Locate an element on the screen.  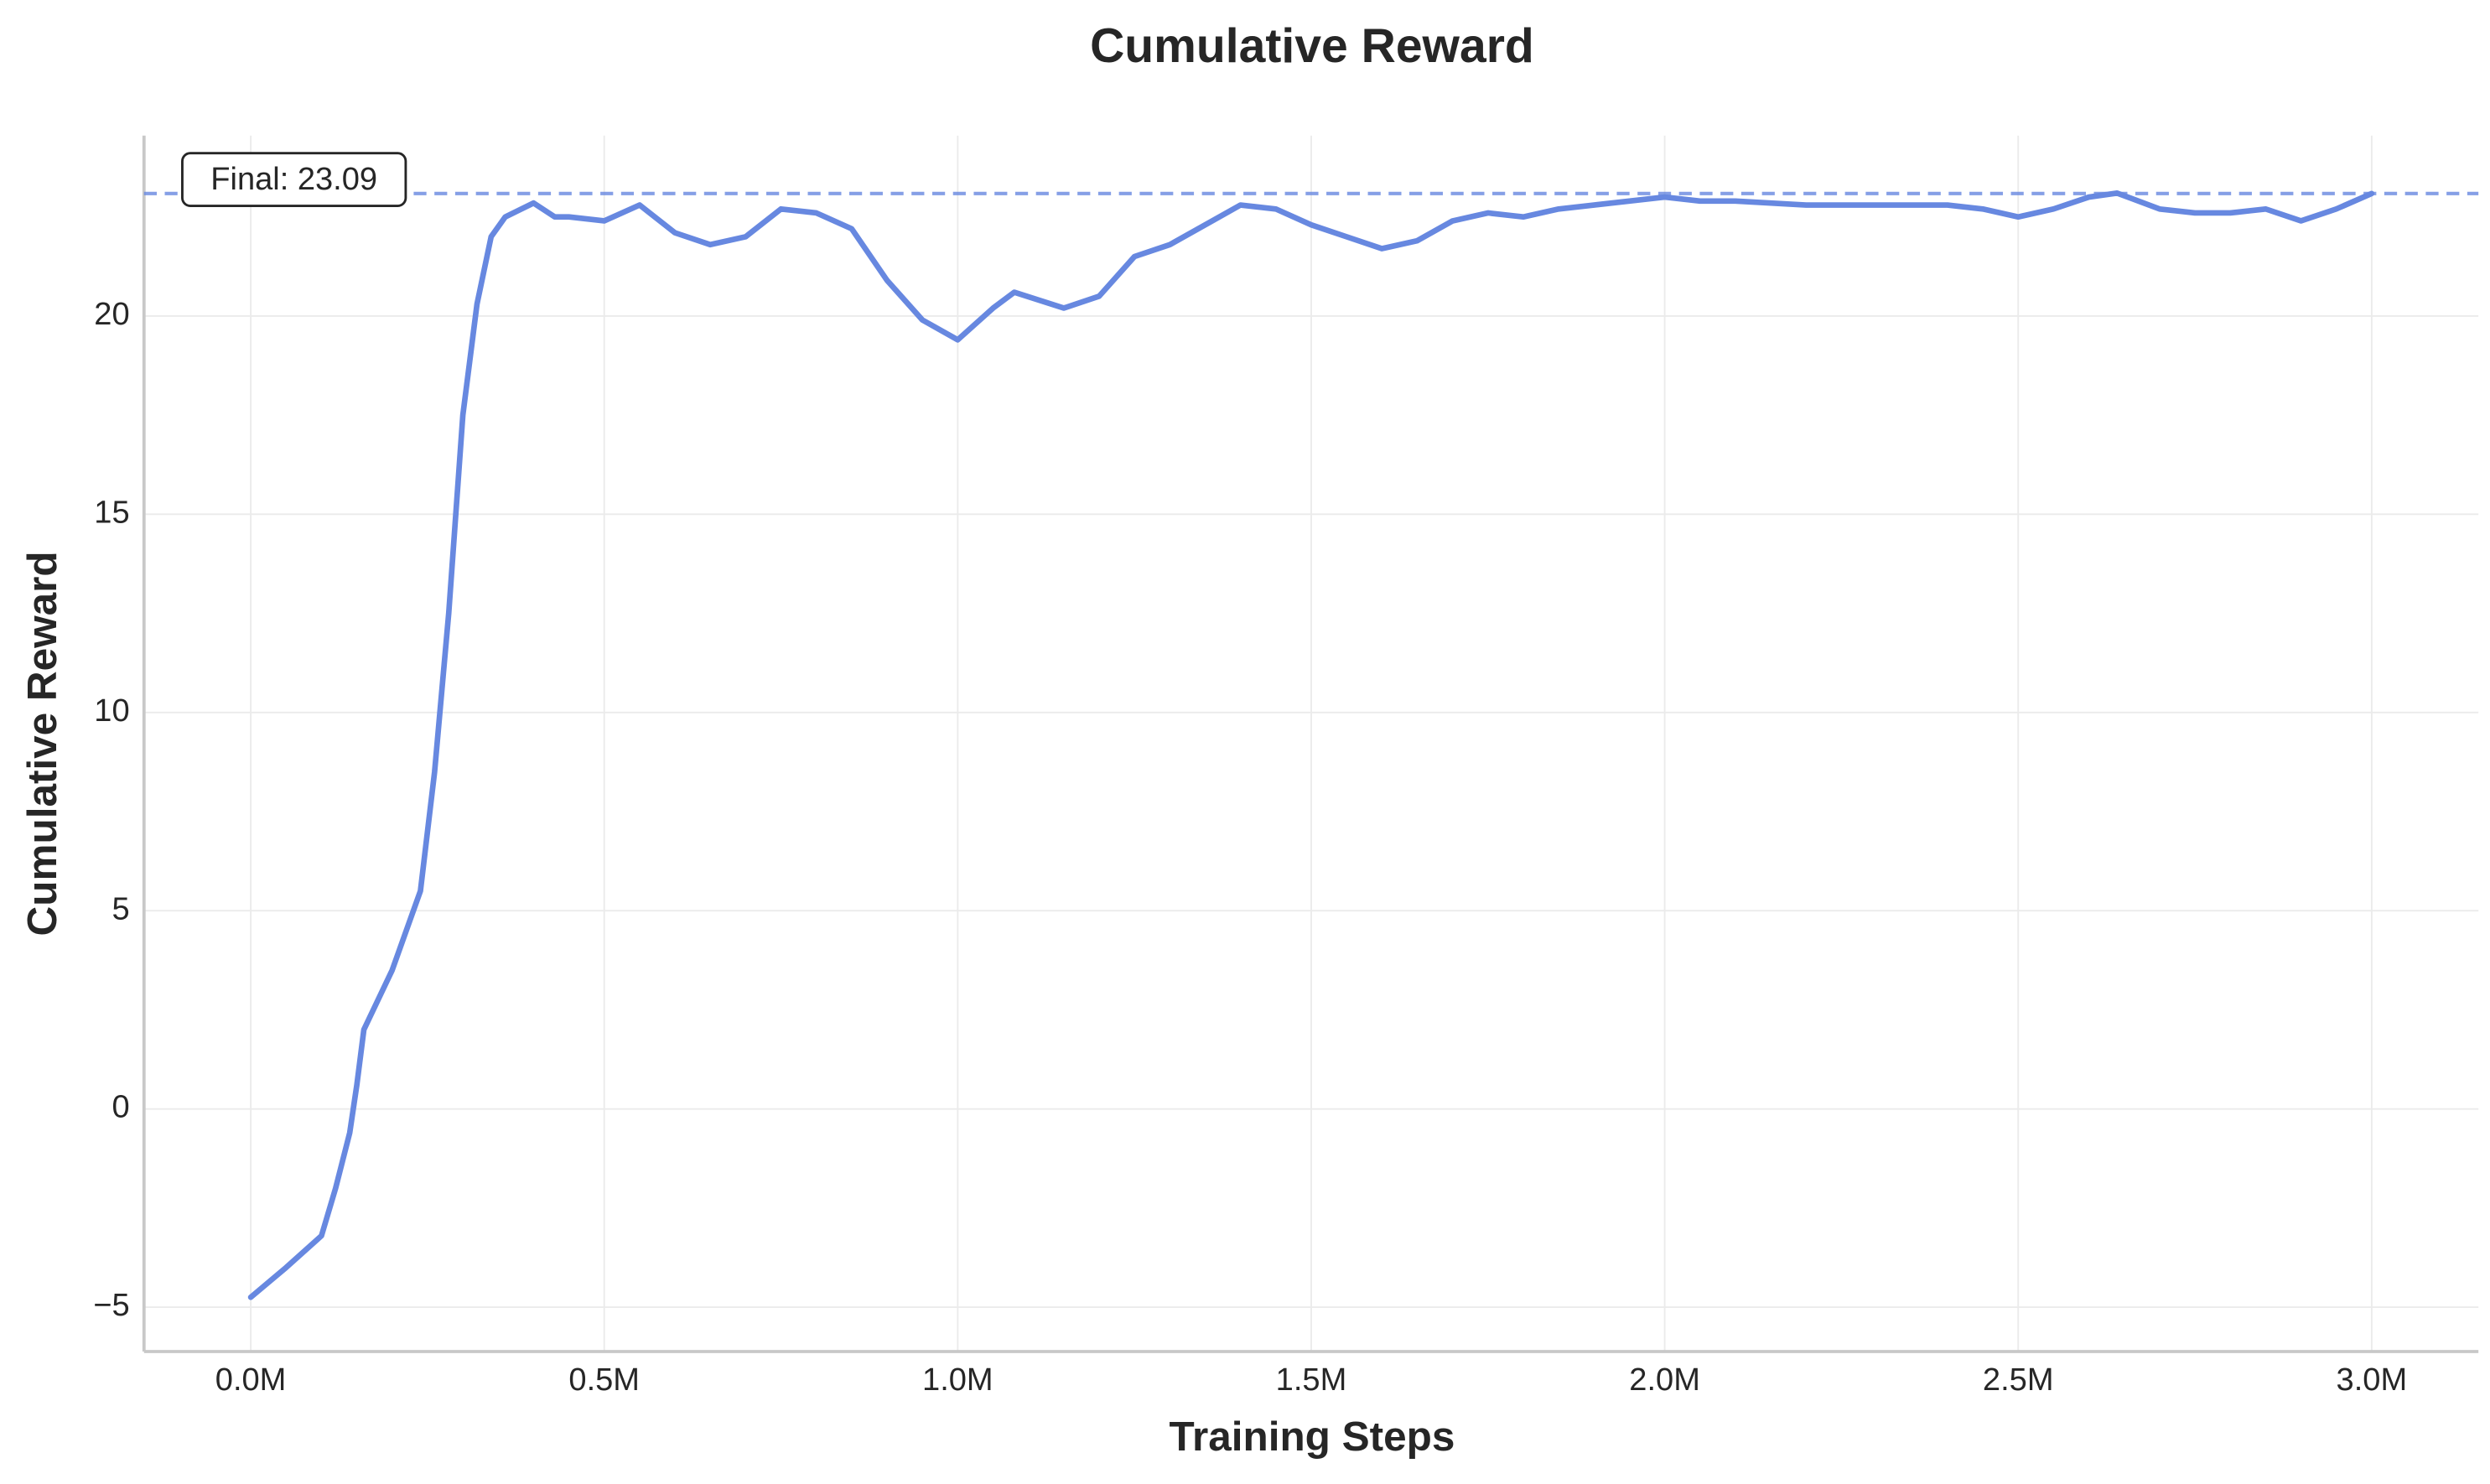
y-tick-label: 10 is located at coordinates (111, 711).